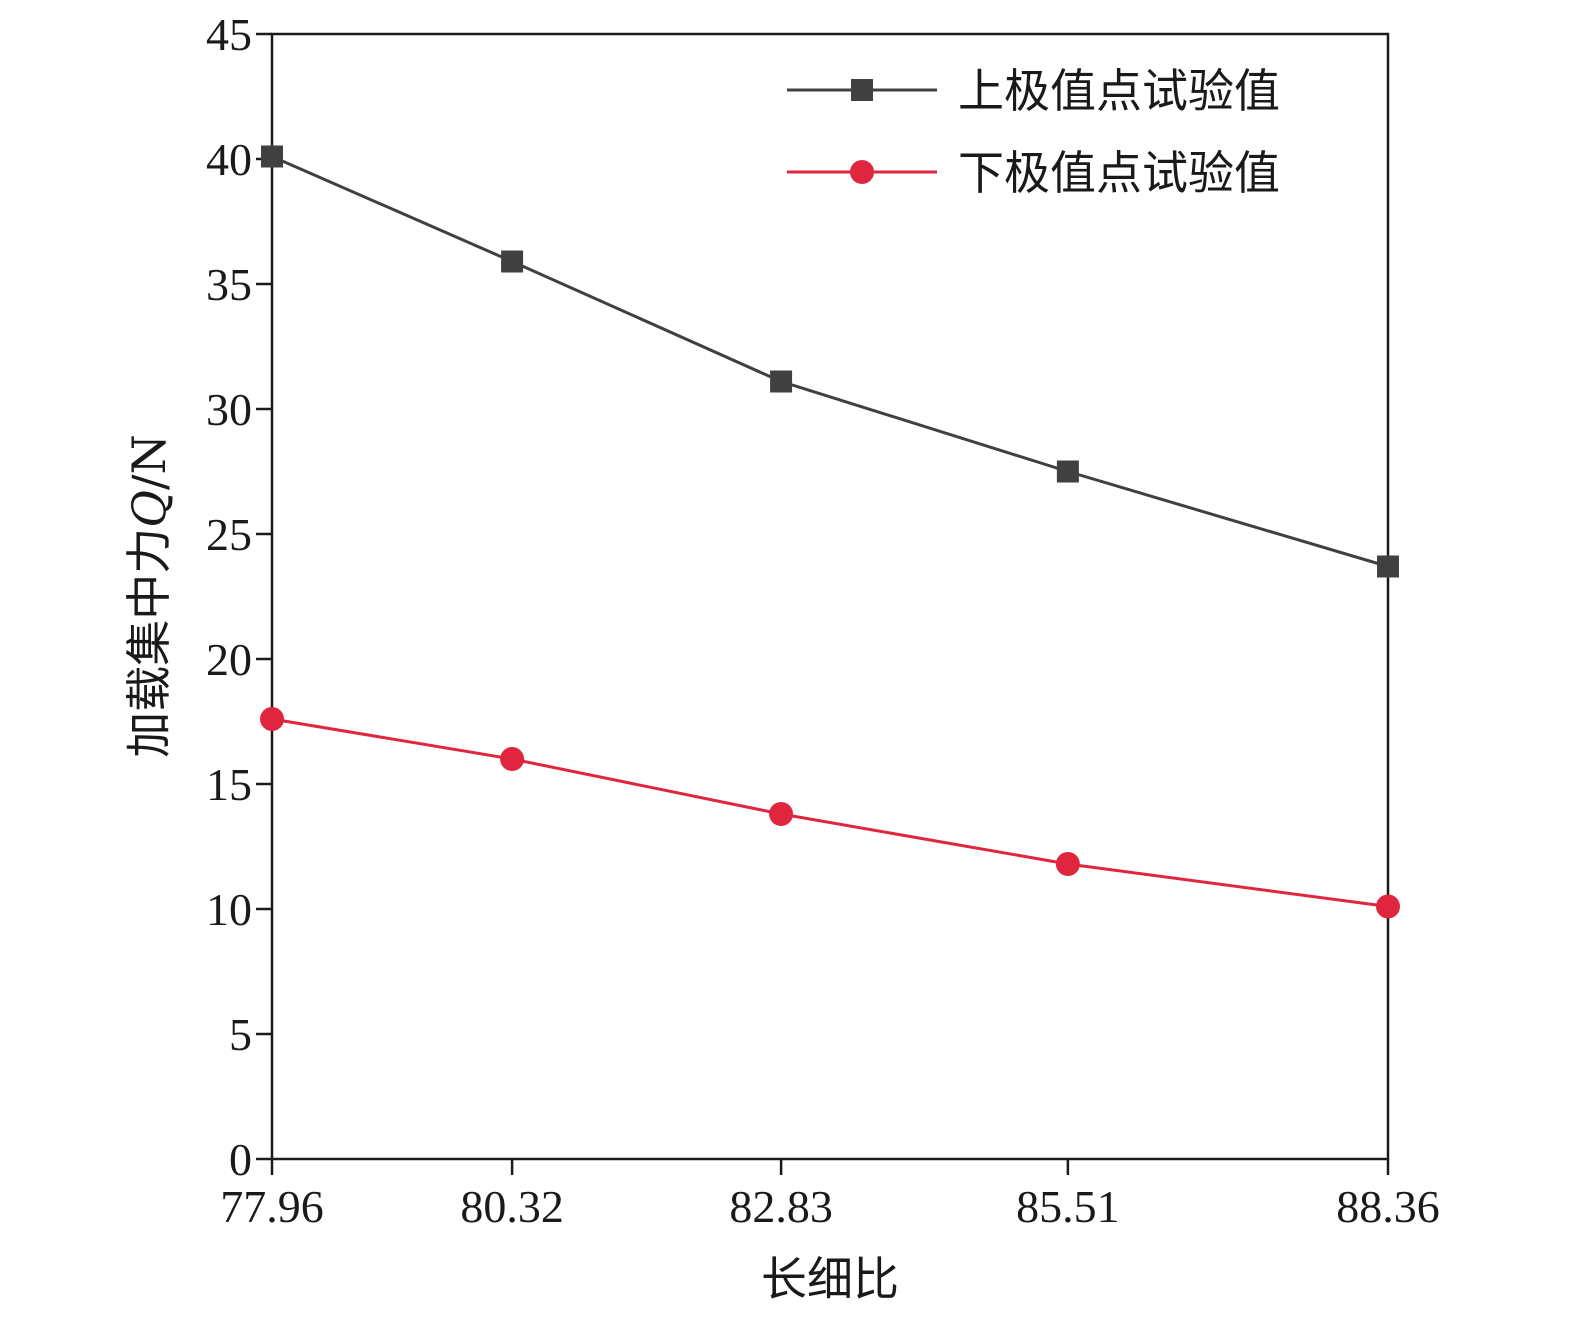 The height and width of the screenshot is (1319, 1575). Describe the element at coordinates (1068, 1206) in the screenshot. I see `x-tick-label: 85.51` at that location.